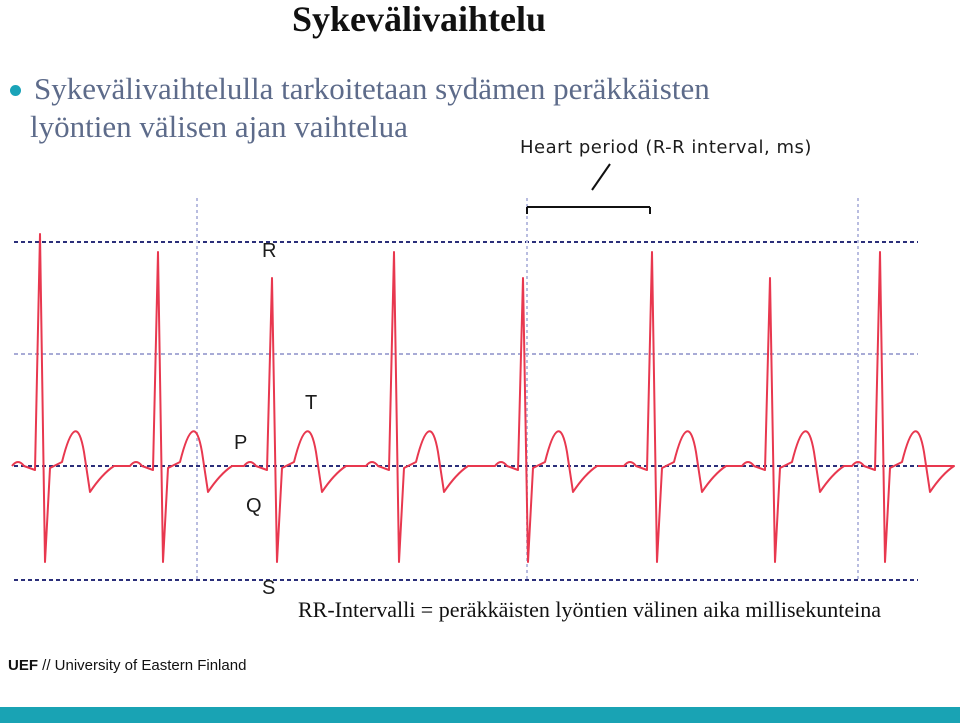  I want to click on wave-label-s: S, so click(269, 588).